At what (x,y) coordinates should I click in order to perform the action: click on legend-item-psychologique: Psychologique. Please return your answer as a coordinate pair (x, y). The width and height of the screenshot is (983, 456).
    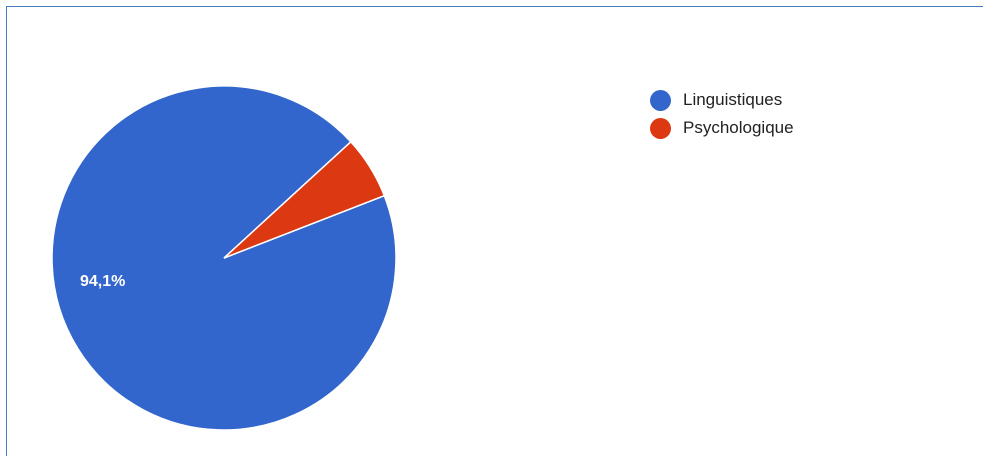
    Looking at the image, I should click on (722, 128).